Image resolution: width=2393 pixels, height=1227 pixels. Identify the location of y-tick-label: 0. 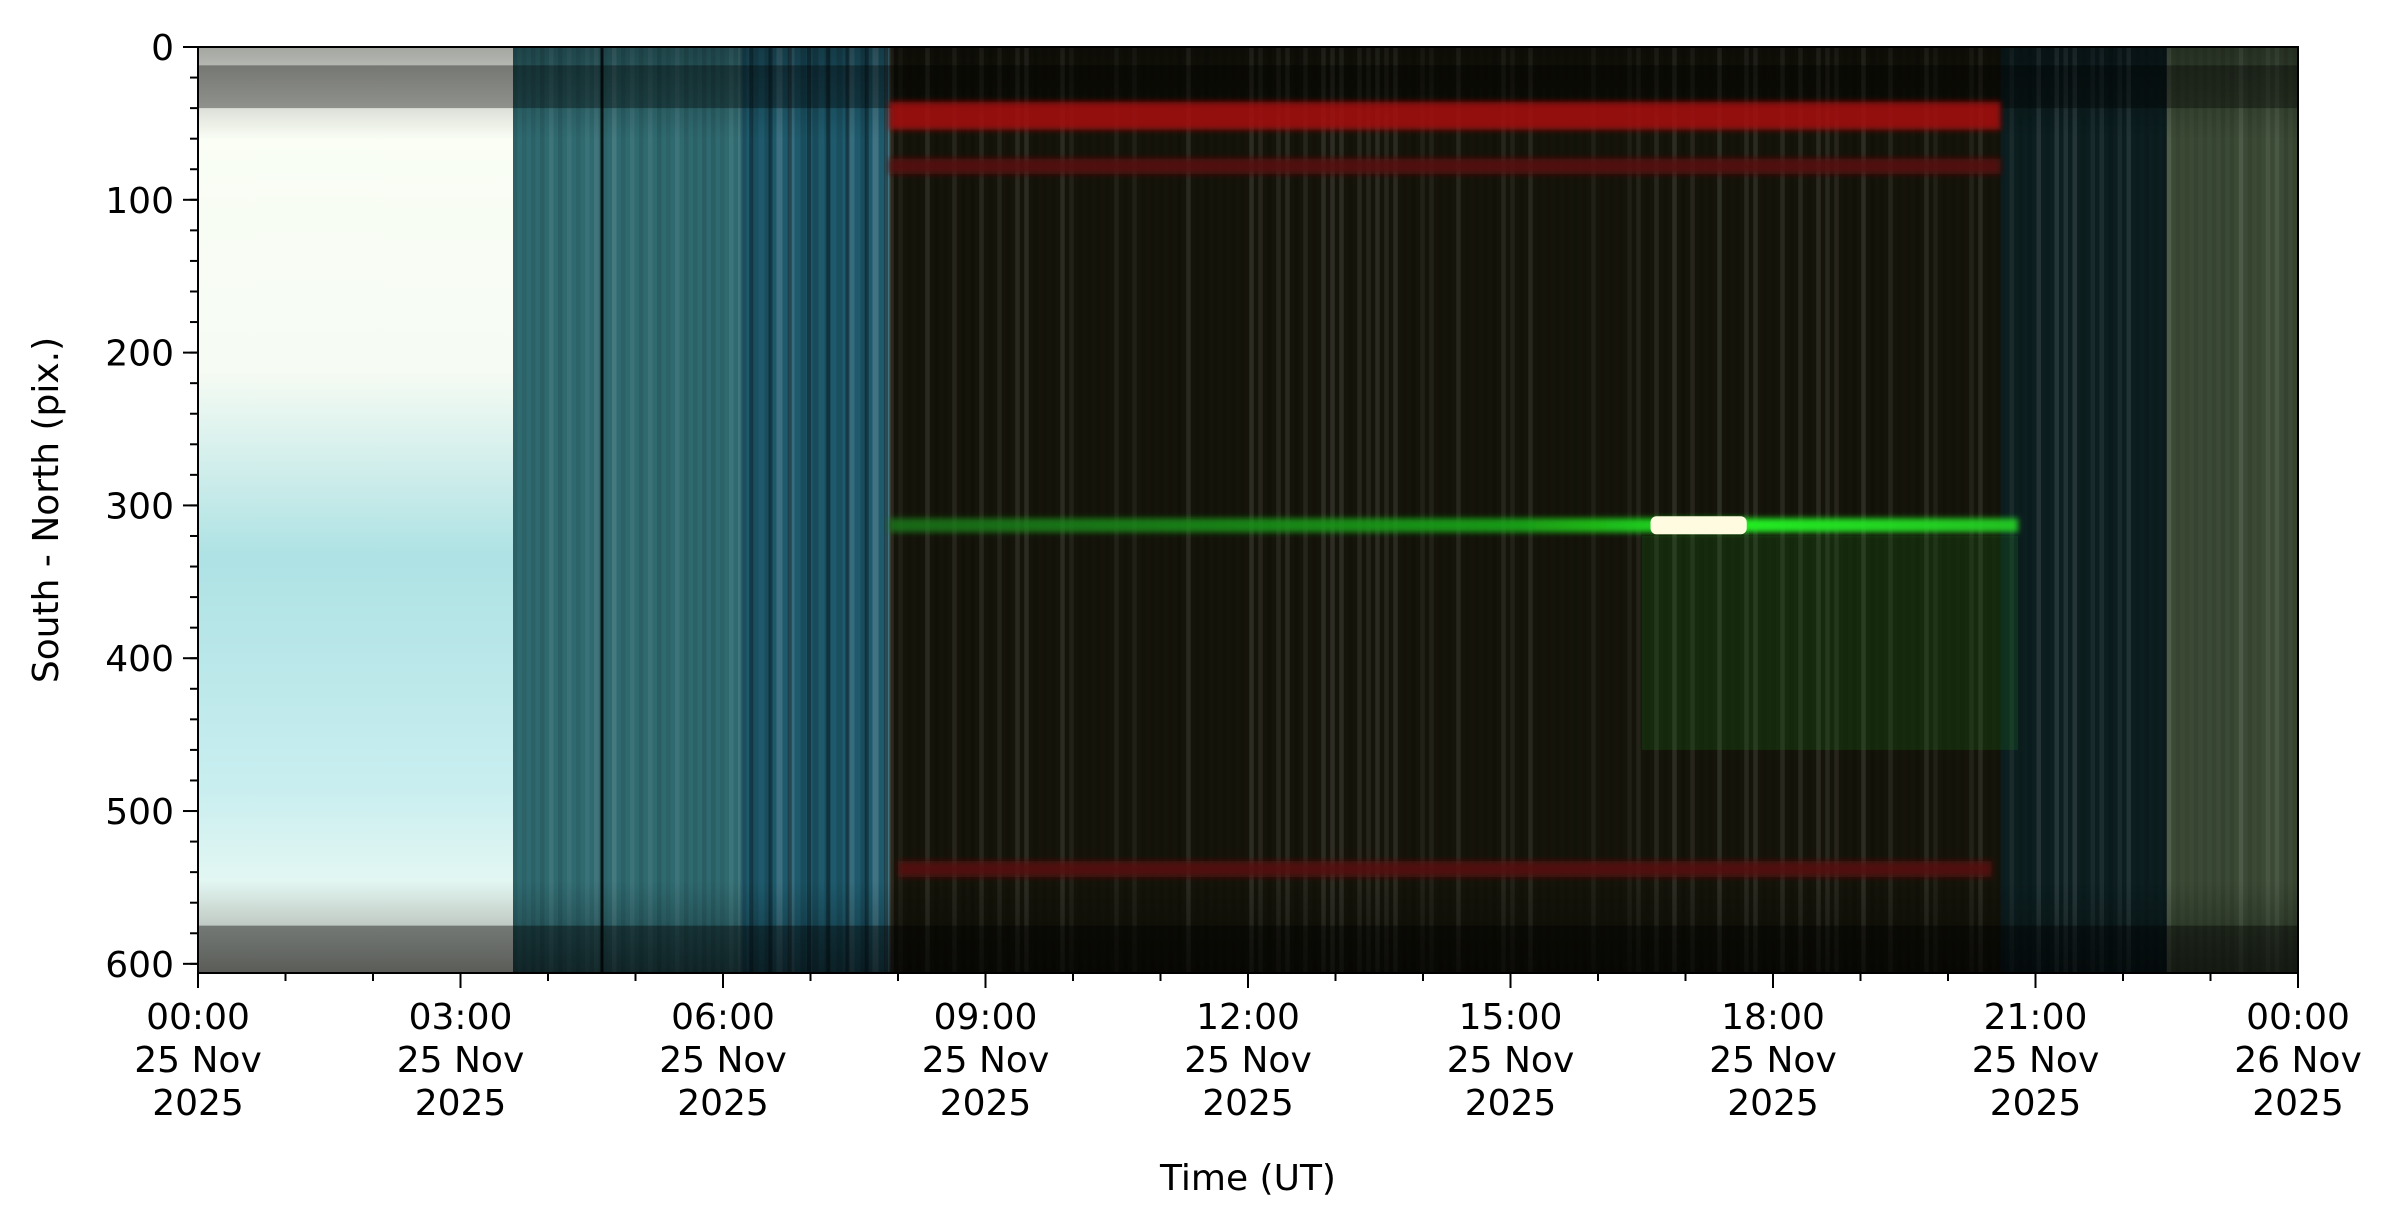
(162, 48).